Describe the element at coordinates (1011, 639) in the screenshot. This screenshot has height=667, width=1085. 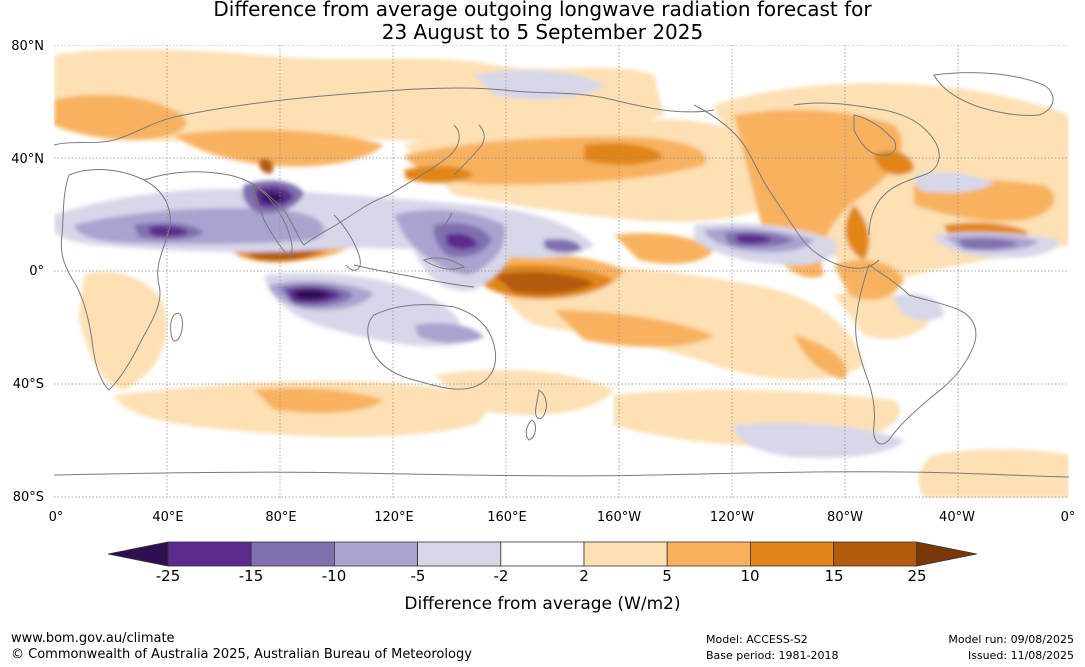
I see `footer-model-run: Model run: 09/08/2025` at that location.